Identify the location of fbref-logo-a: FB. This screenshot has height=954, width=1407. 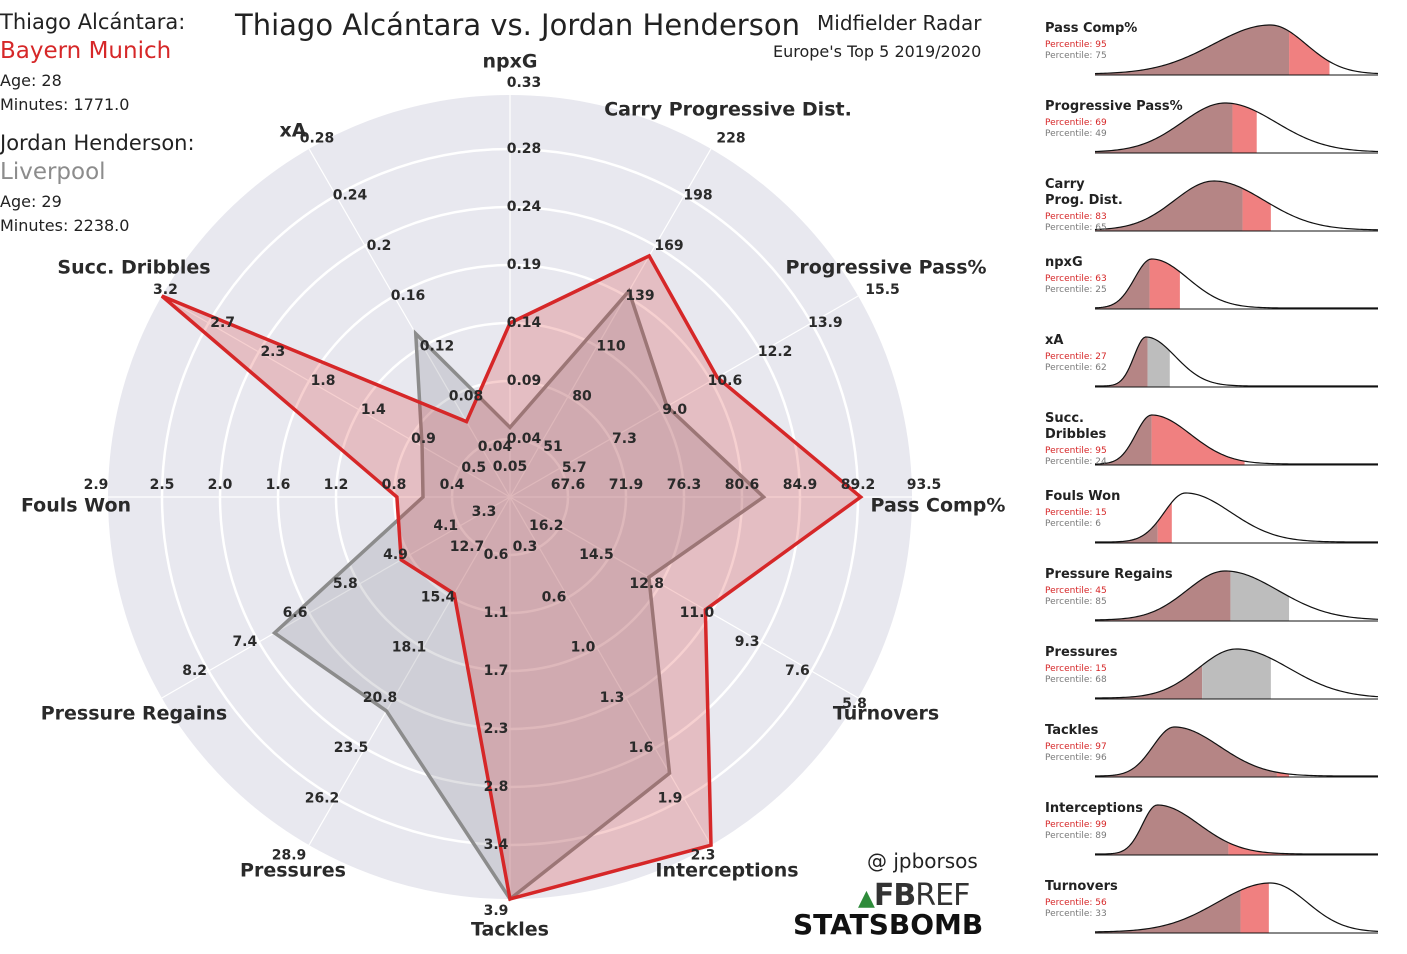
(894, 895).